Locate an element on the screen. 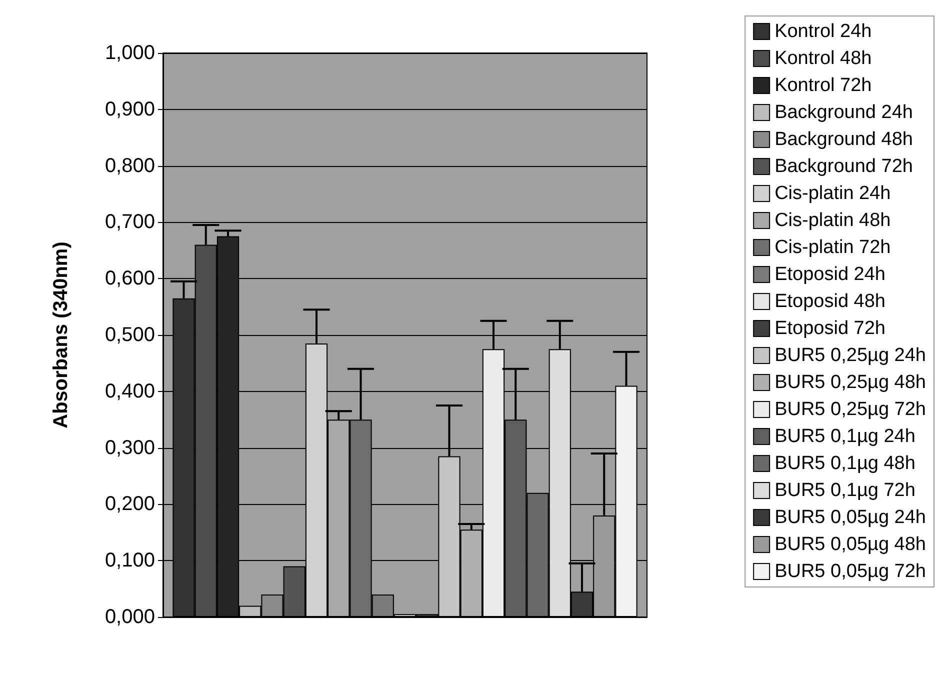 The width and height of the screenshot is (950, 695). y-tick-label: 0,500 is located at coordinates (129, 335).